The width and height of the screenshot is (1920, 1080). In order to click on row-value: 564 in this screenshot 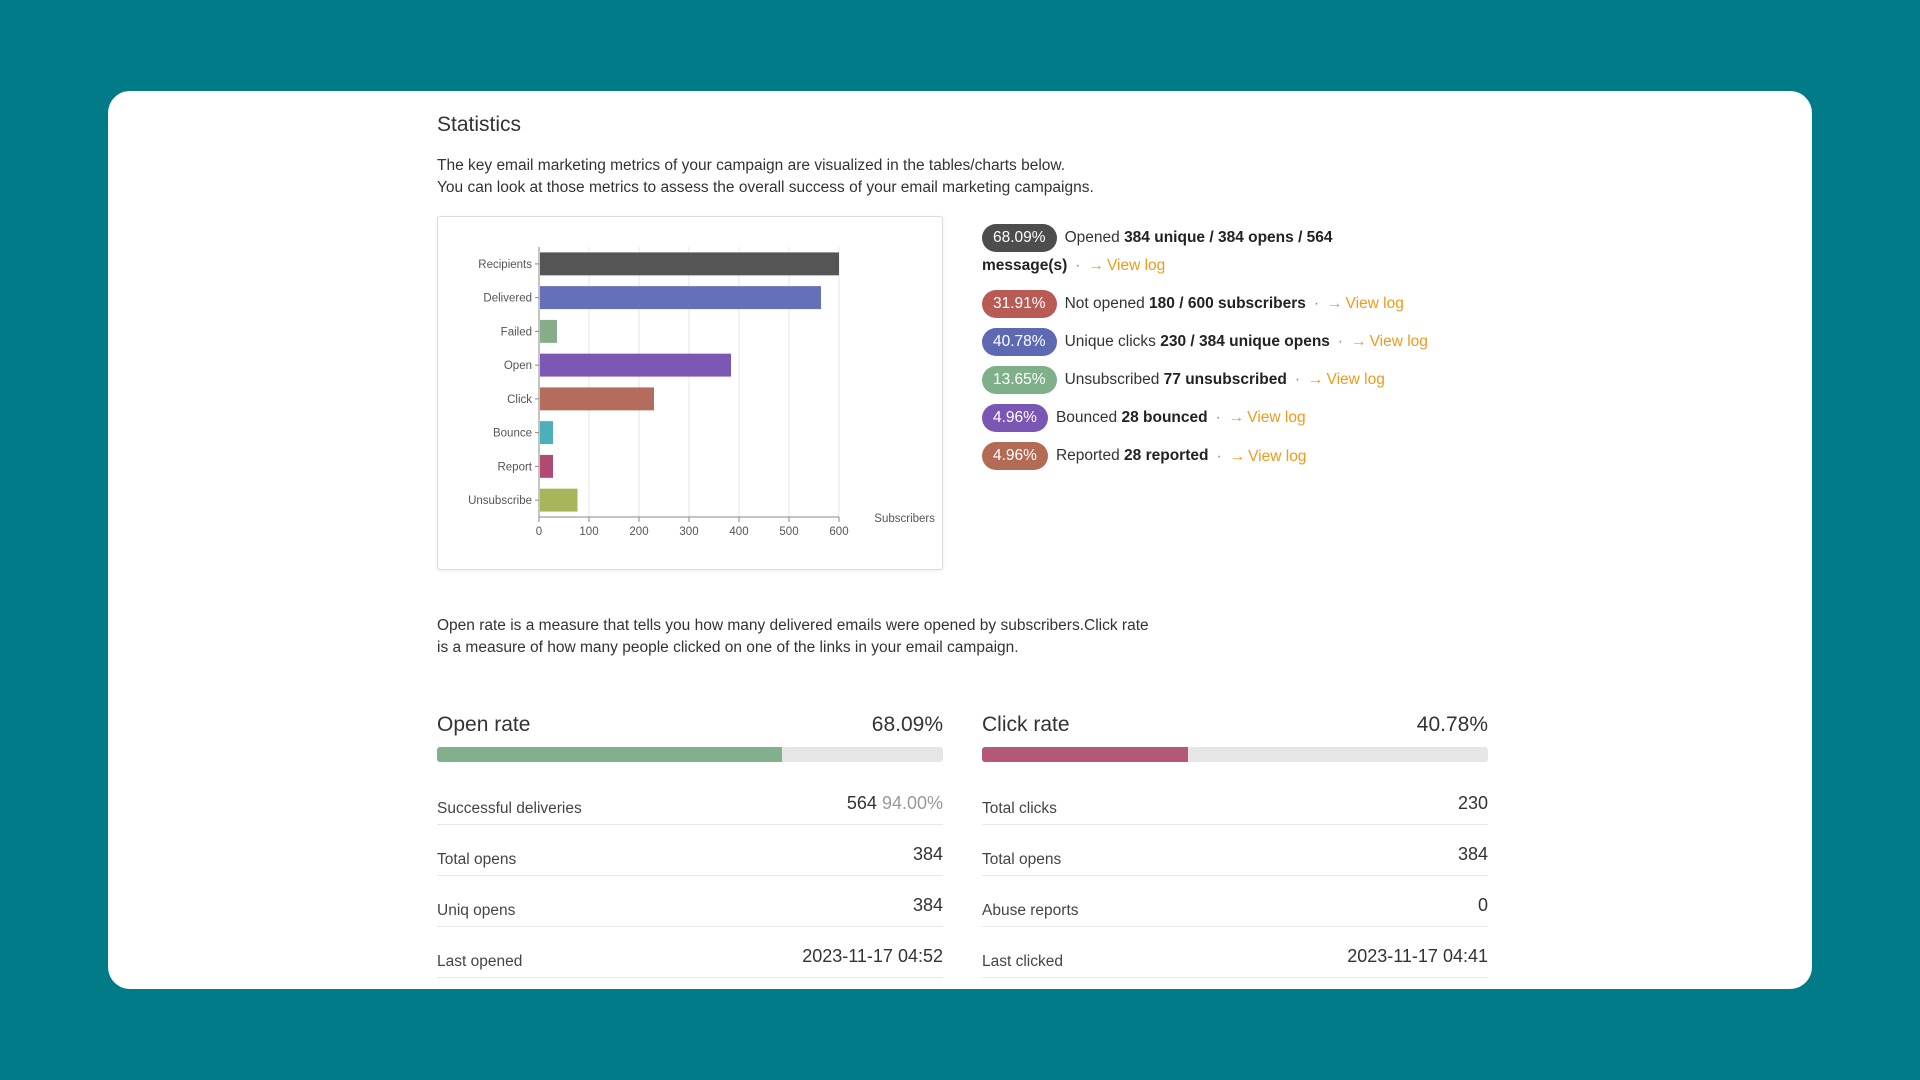, I will do `click(861, 803)`.